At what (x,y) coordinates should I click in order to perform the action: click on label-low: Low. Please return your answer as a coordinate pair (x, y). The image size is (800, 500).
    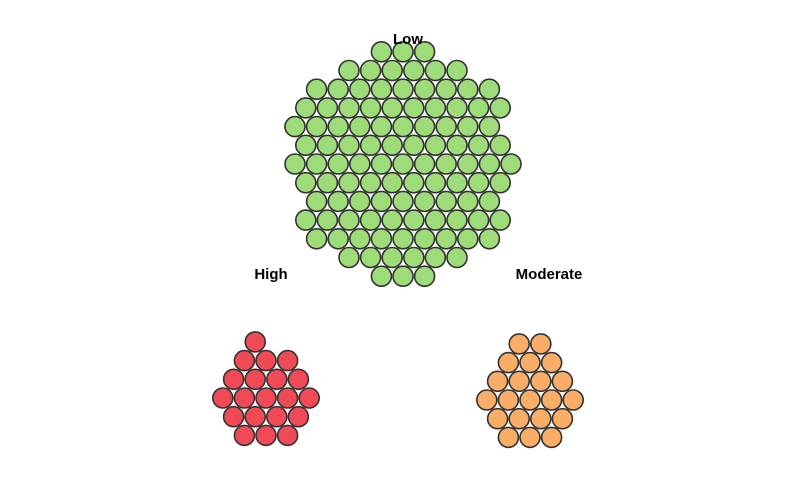
    Looking at the image, I should click on (408, 39).